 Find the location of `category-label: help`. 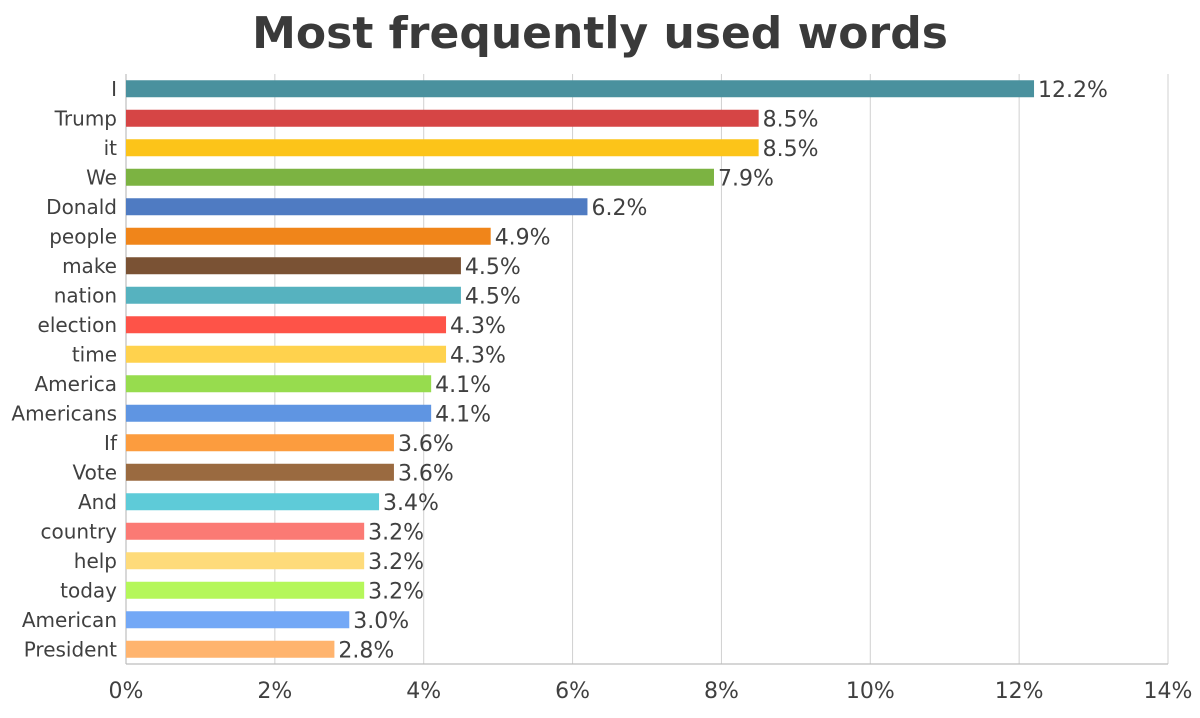

category-label: help is located at coordinates (95, 561).